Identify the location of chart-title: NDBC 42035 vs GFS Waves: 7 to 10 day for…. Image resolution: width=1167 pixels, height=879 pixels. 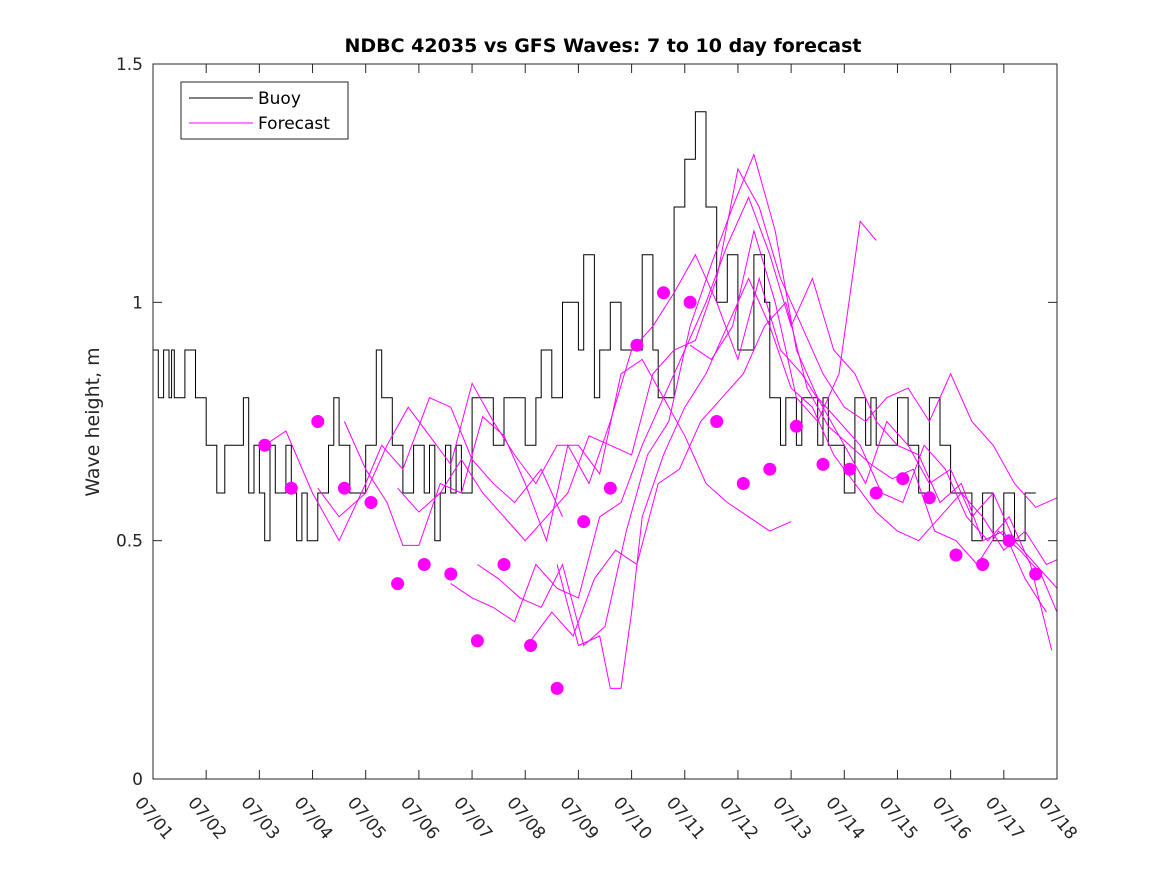
(602, 46).